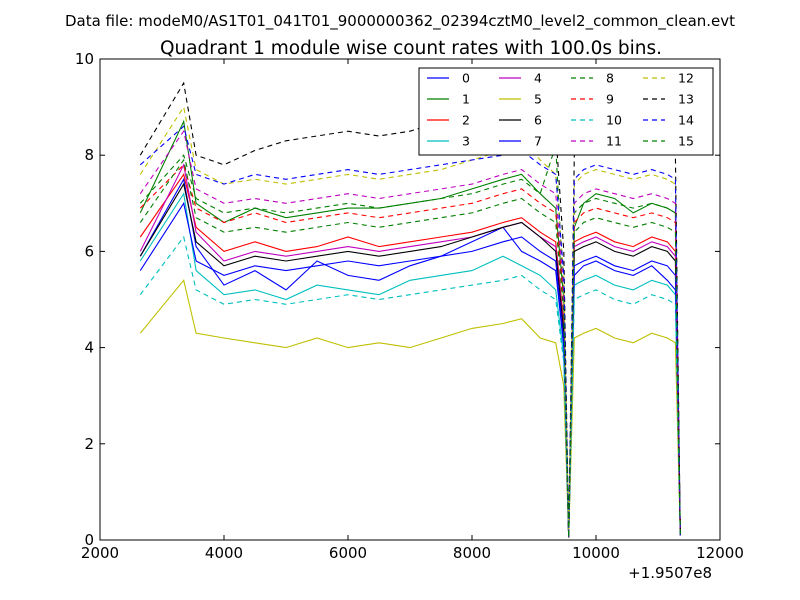 The width and height of the screenshot is (800, 600). Describe the element at coordinates (538, 99) in the screenshot. I see `legend-label-5: 5` at that location.